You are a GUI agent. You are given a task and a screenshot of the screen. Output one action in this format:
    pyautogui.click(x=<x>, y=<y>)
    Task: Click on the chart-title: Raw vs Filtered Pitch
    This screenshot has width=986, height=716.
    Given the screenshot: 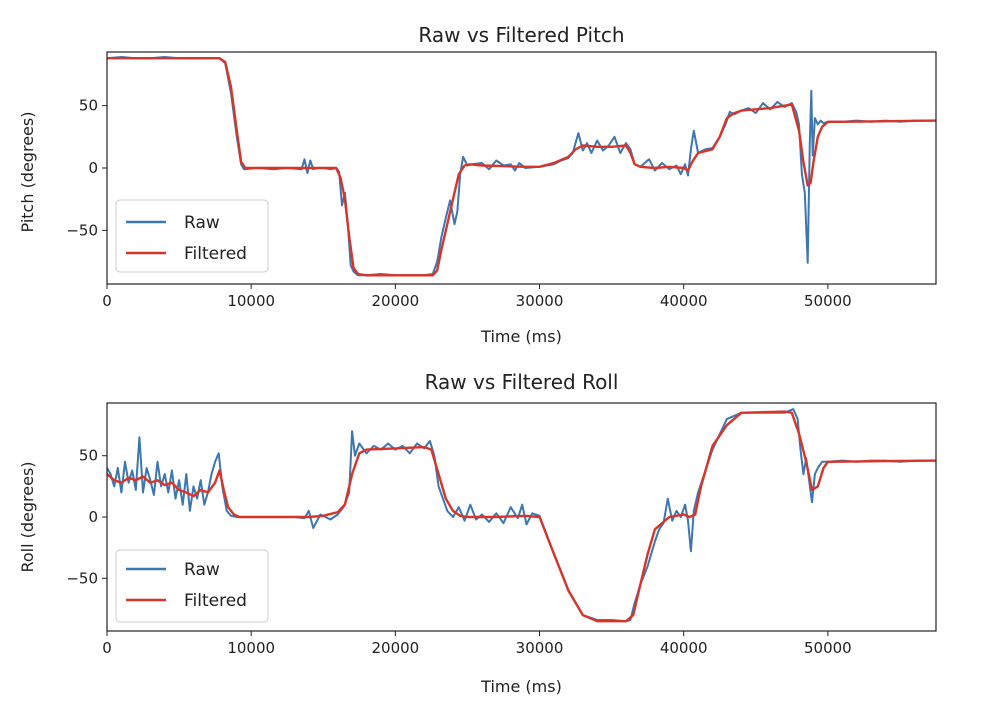 What is the action you would take?
    pyautogui.click(x=521, y=35)
    